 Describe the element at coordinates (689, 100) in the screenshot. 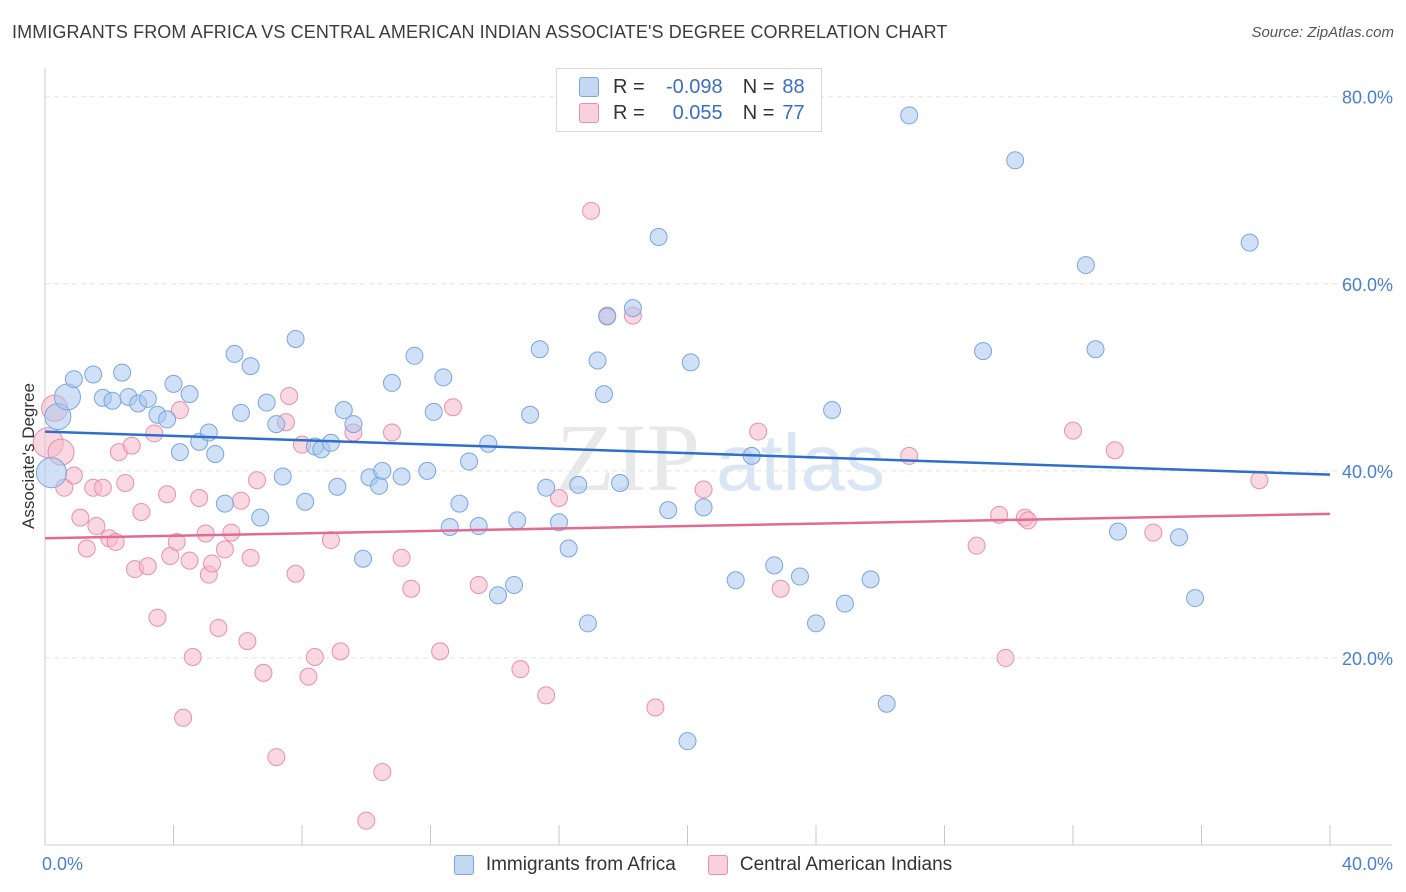

I see `correlation-legend: R = -0.098 N = 88 R = 0.055 N = 77` at that location.